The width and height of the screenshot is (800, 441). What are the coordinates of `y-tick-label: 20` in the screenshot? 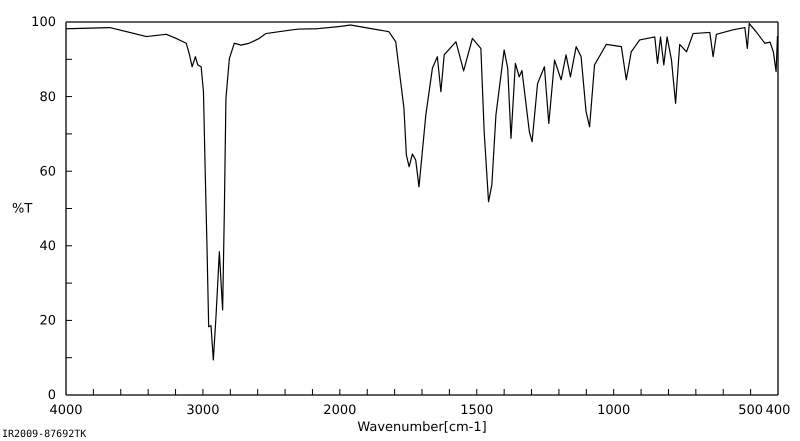 It's located at (47, 321).